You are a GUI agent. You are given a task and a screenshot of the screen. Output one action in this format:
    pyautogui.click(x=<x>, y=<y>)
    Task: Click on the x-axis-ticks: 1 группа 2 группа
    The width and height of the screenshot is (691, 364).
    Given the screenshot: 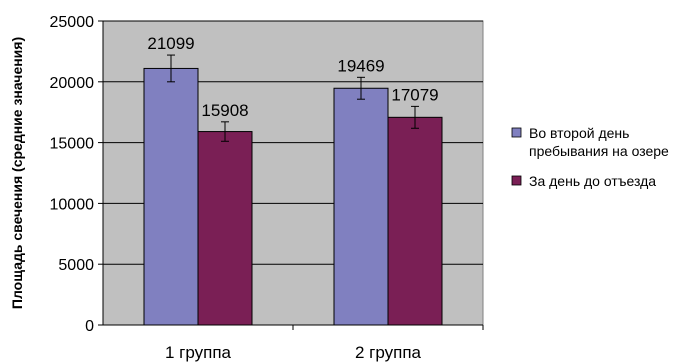 What is the action you would take?
    pyautogui.click(x=324, y=343)
    